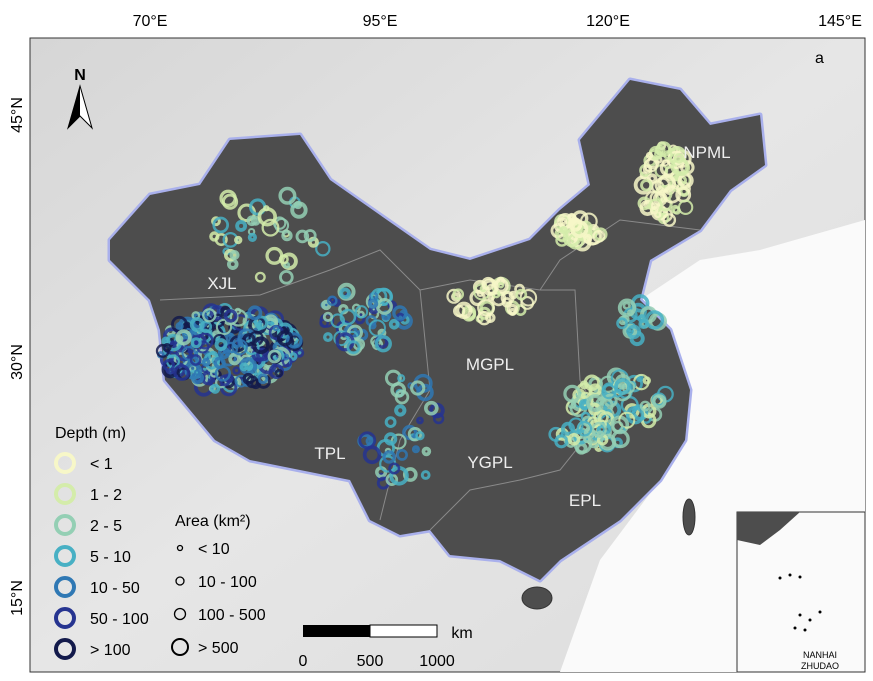 The width and height of the screenshot is (873, 681). Describe the element at coordinates (119, 619) in the screenshot. I see `depth-label: 50 - 100` at that location.